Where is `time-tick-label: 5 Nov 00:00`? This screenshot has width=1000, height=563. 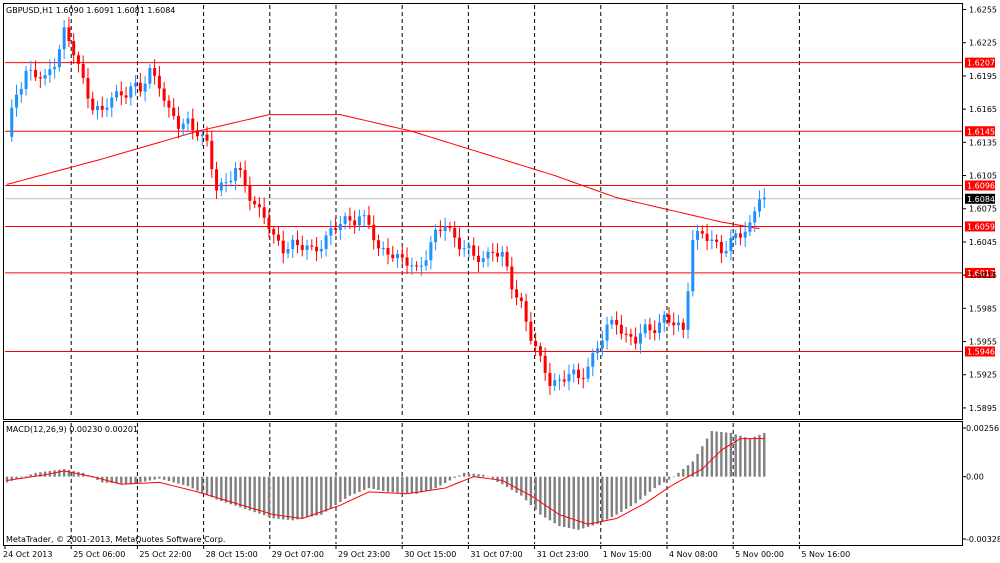
time-tick-label: 5 Nov 00:00 is located at coordinates (759, 554).